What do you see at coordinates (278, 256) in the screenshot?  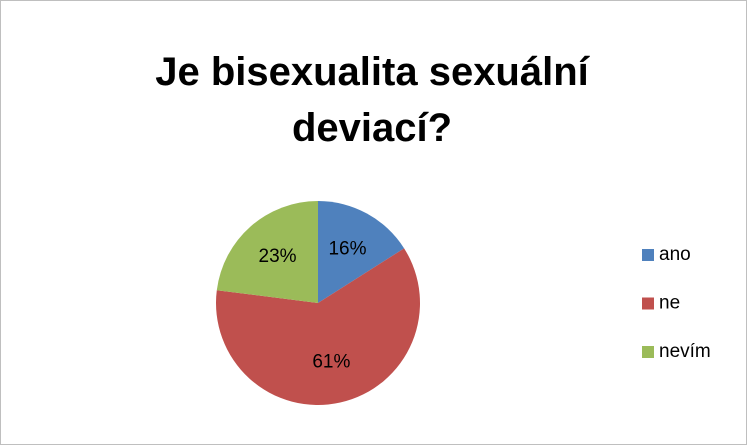 I see `data-label: 23%` at bounding box center [278, 256].